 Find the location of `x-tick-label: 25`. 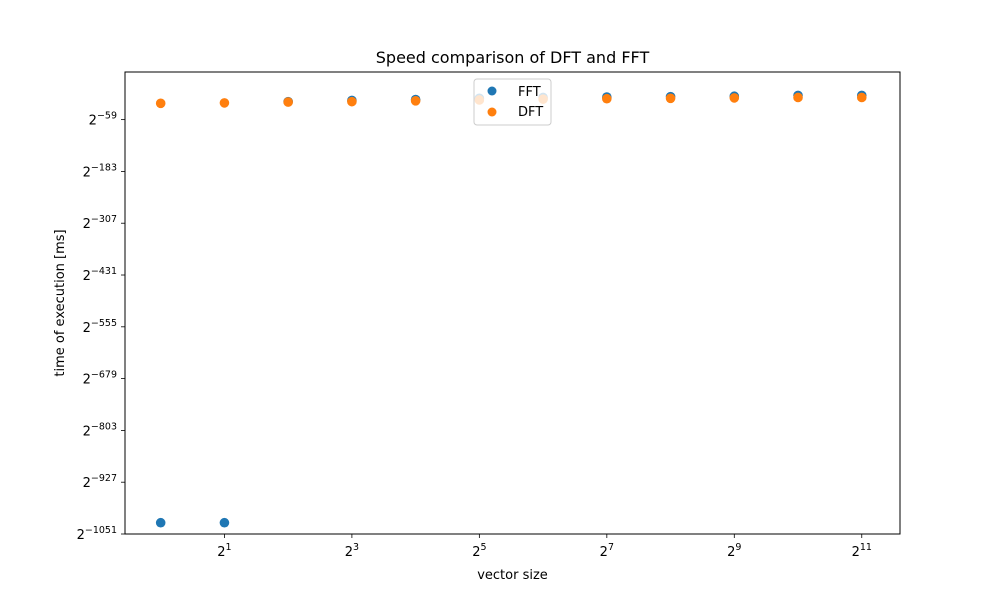

x-tick-label: 25 is located at coordinates (479, 551).